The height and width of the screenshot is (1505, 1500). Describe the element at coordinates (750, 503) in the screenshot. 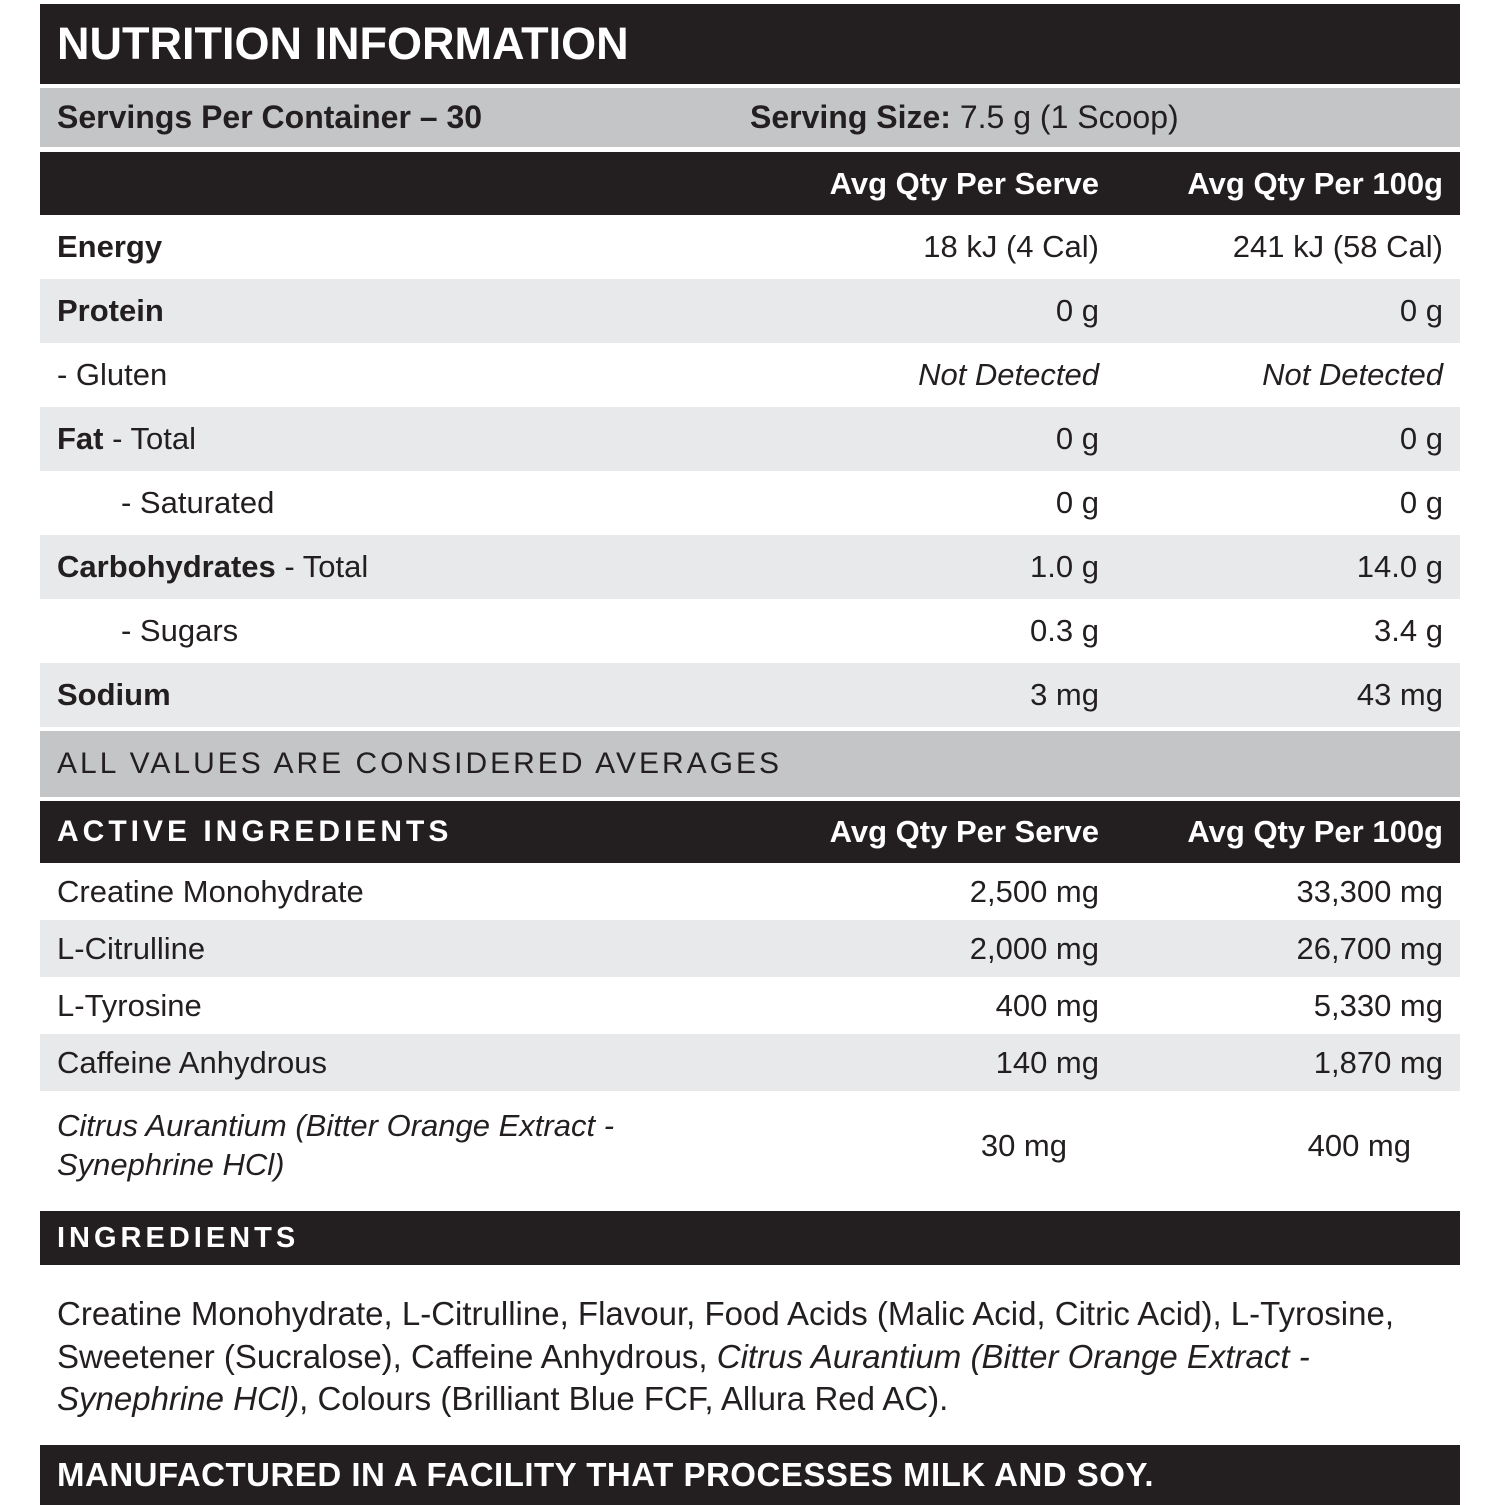

I see `table-row-saturated: - Saturated 0 g 0 g` at that location.